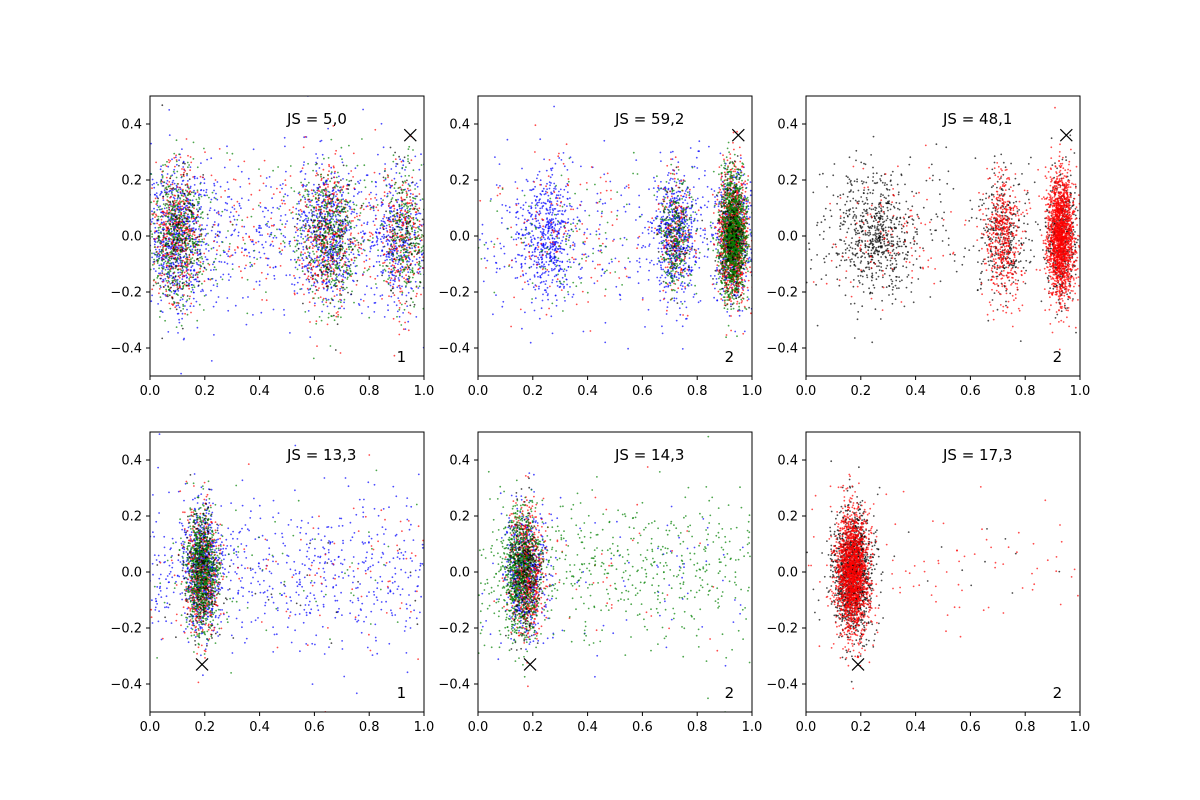  What do you see at coordinates (204, 391) in the screenshot?
I see `x-tick-label: 0.2` at bounding box center [204, 391].